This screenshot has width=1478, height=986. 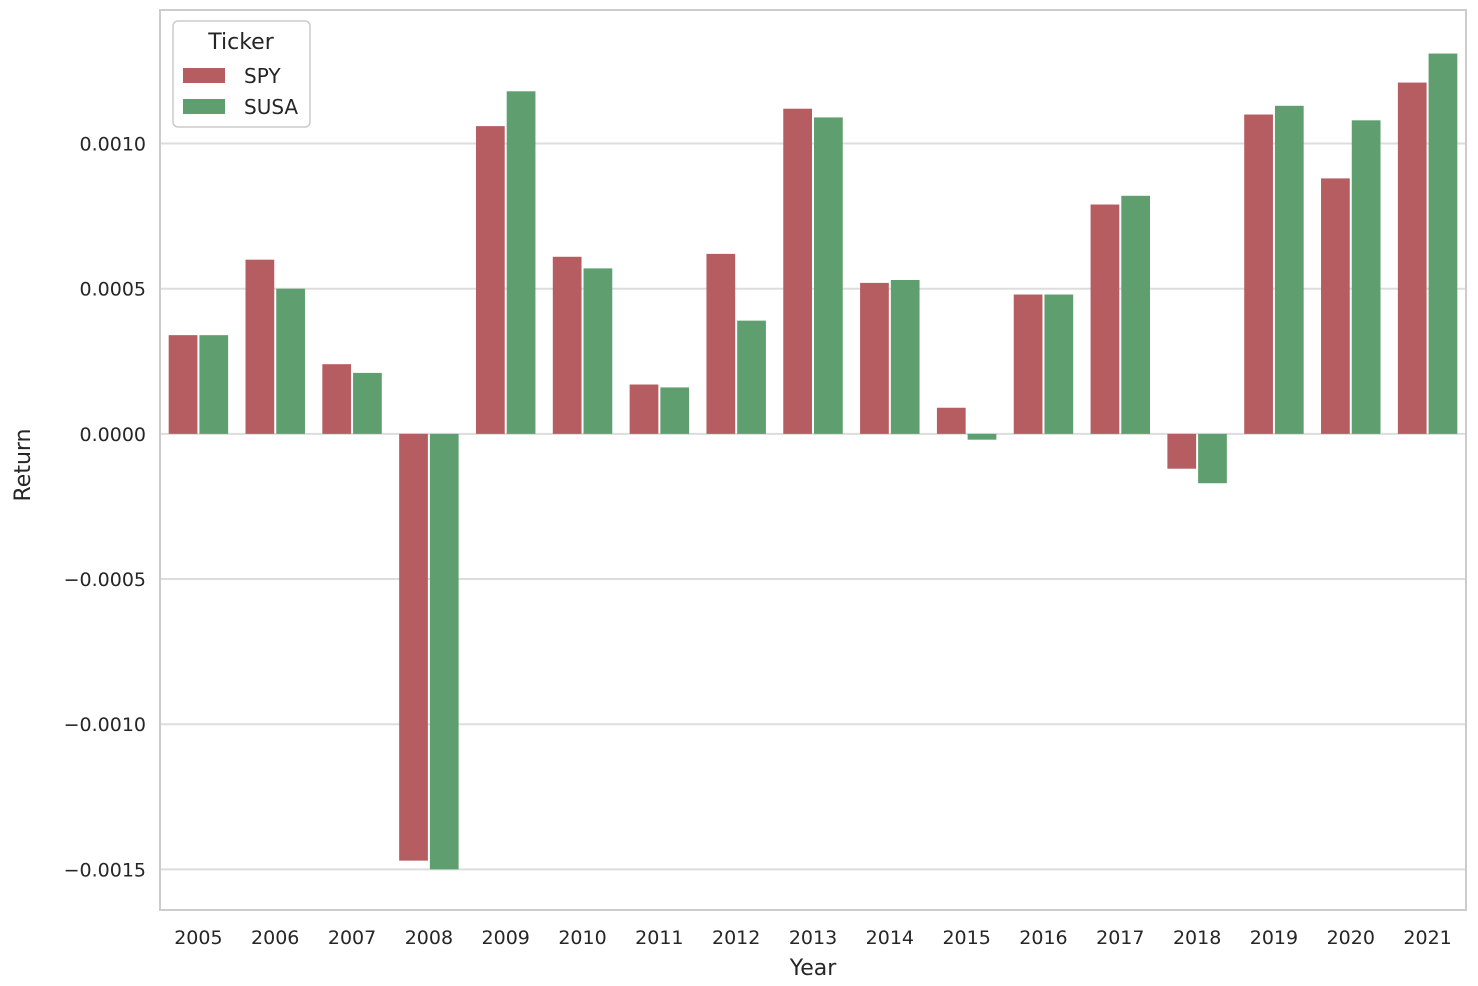 I want to click on y-tick-label: 0.0010, so click(x=113, y=145).